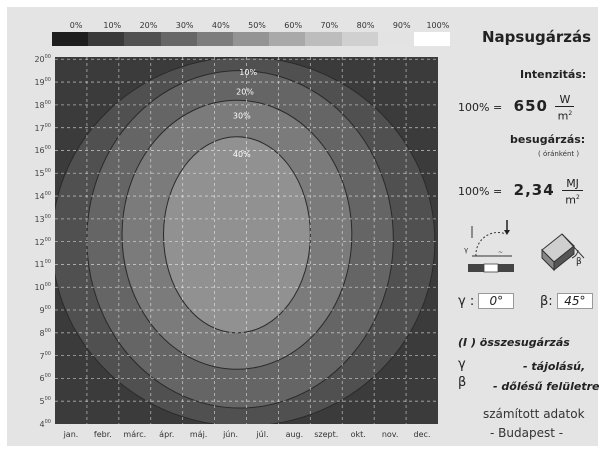 The width and height of the screenshot is (605, 453). Describe the element at coordinates (294, 434) in the screenshot. I see `x-tick-label: aug.` at that location.